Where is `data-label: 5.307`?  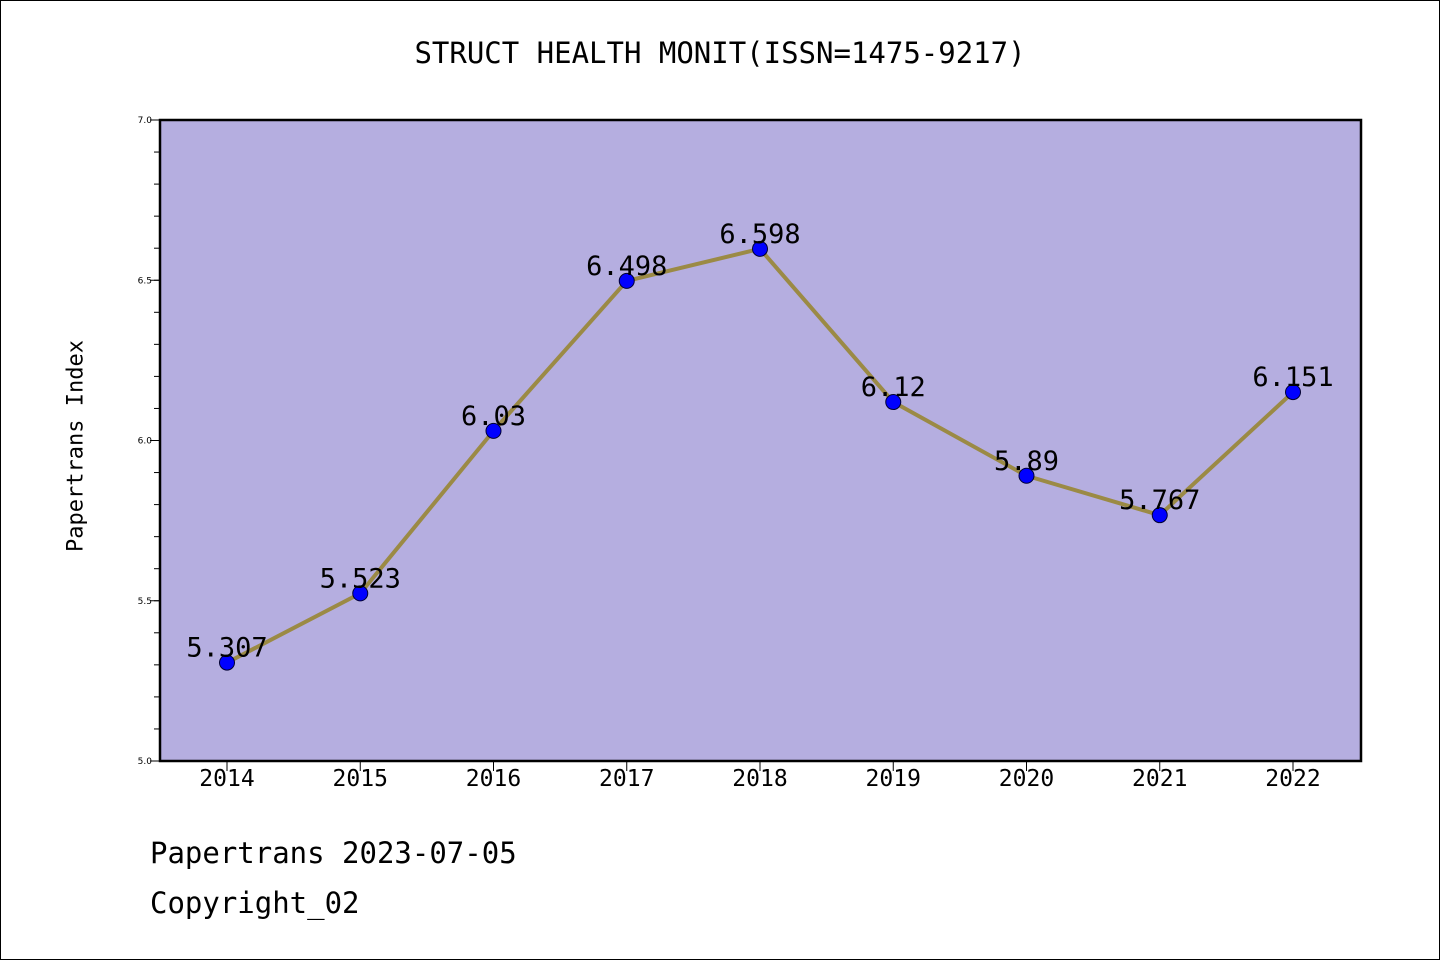
data-label: 5.307 is located at coordinates (226, 648).